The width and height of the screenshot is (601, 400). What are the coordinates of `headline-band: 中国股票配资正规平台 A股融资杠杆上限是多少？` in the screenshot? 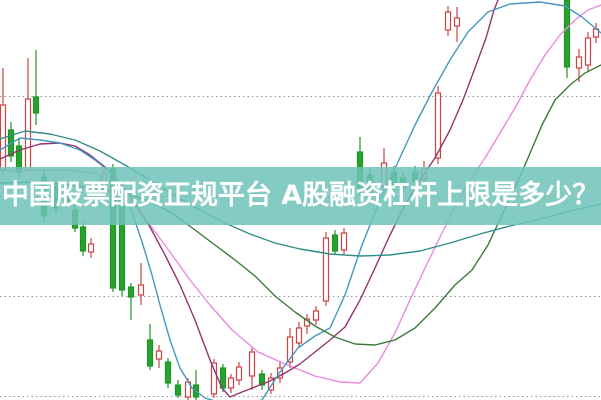 It's located at (300, 196).